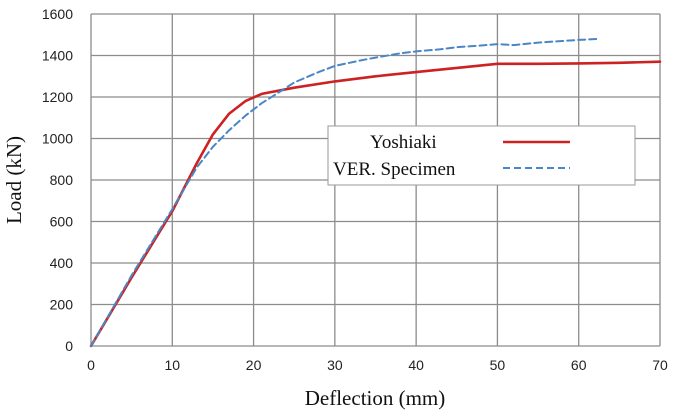 This screenshot has width=682, height=411. I want to click on y-tick-label: 1200, so click(57, 97).